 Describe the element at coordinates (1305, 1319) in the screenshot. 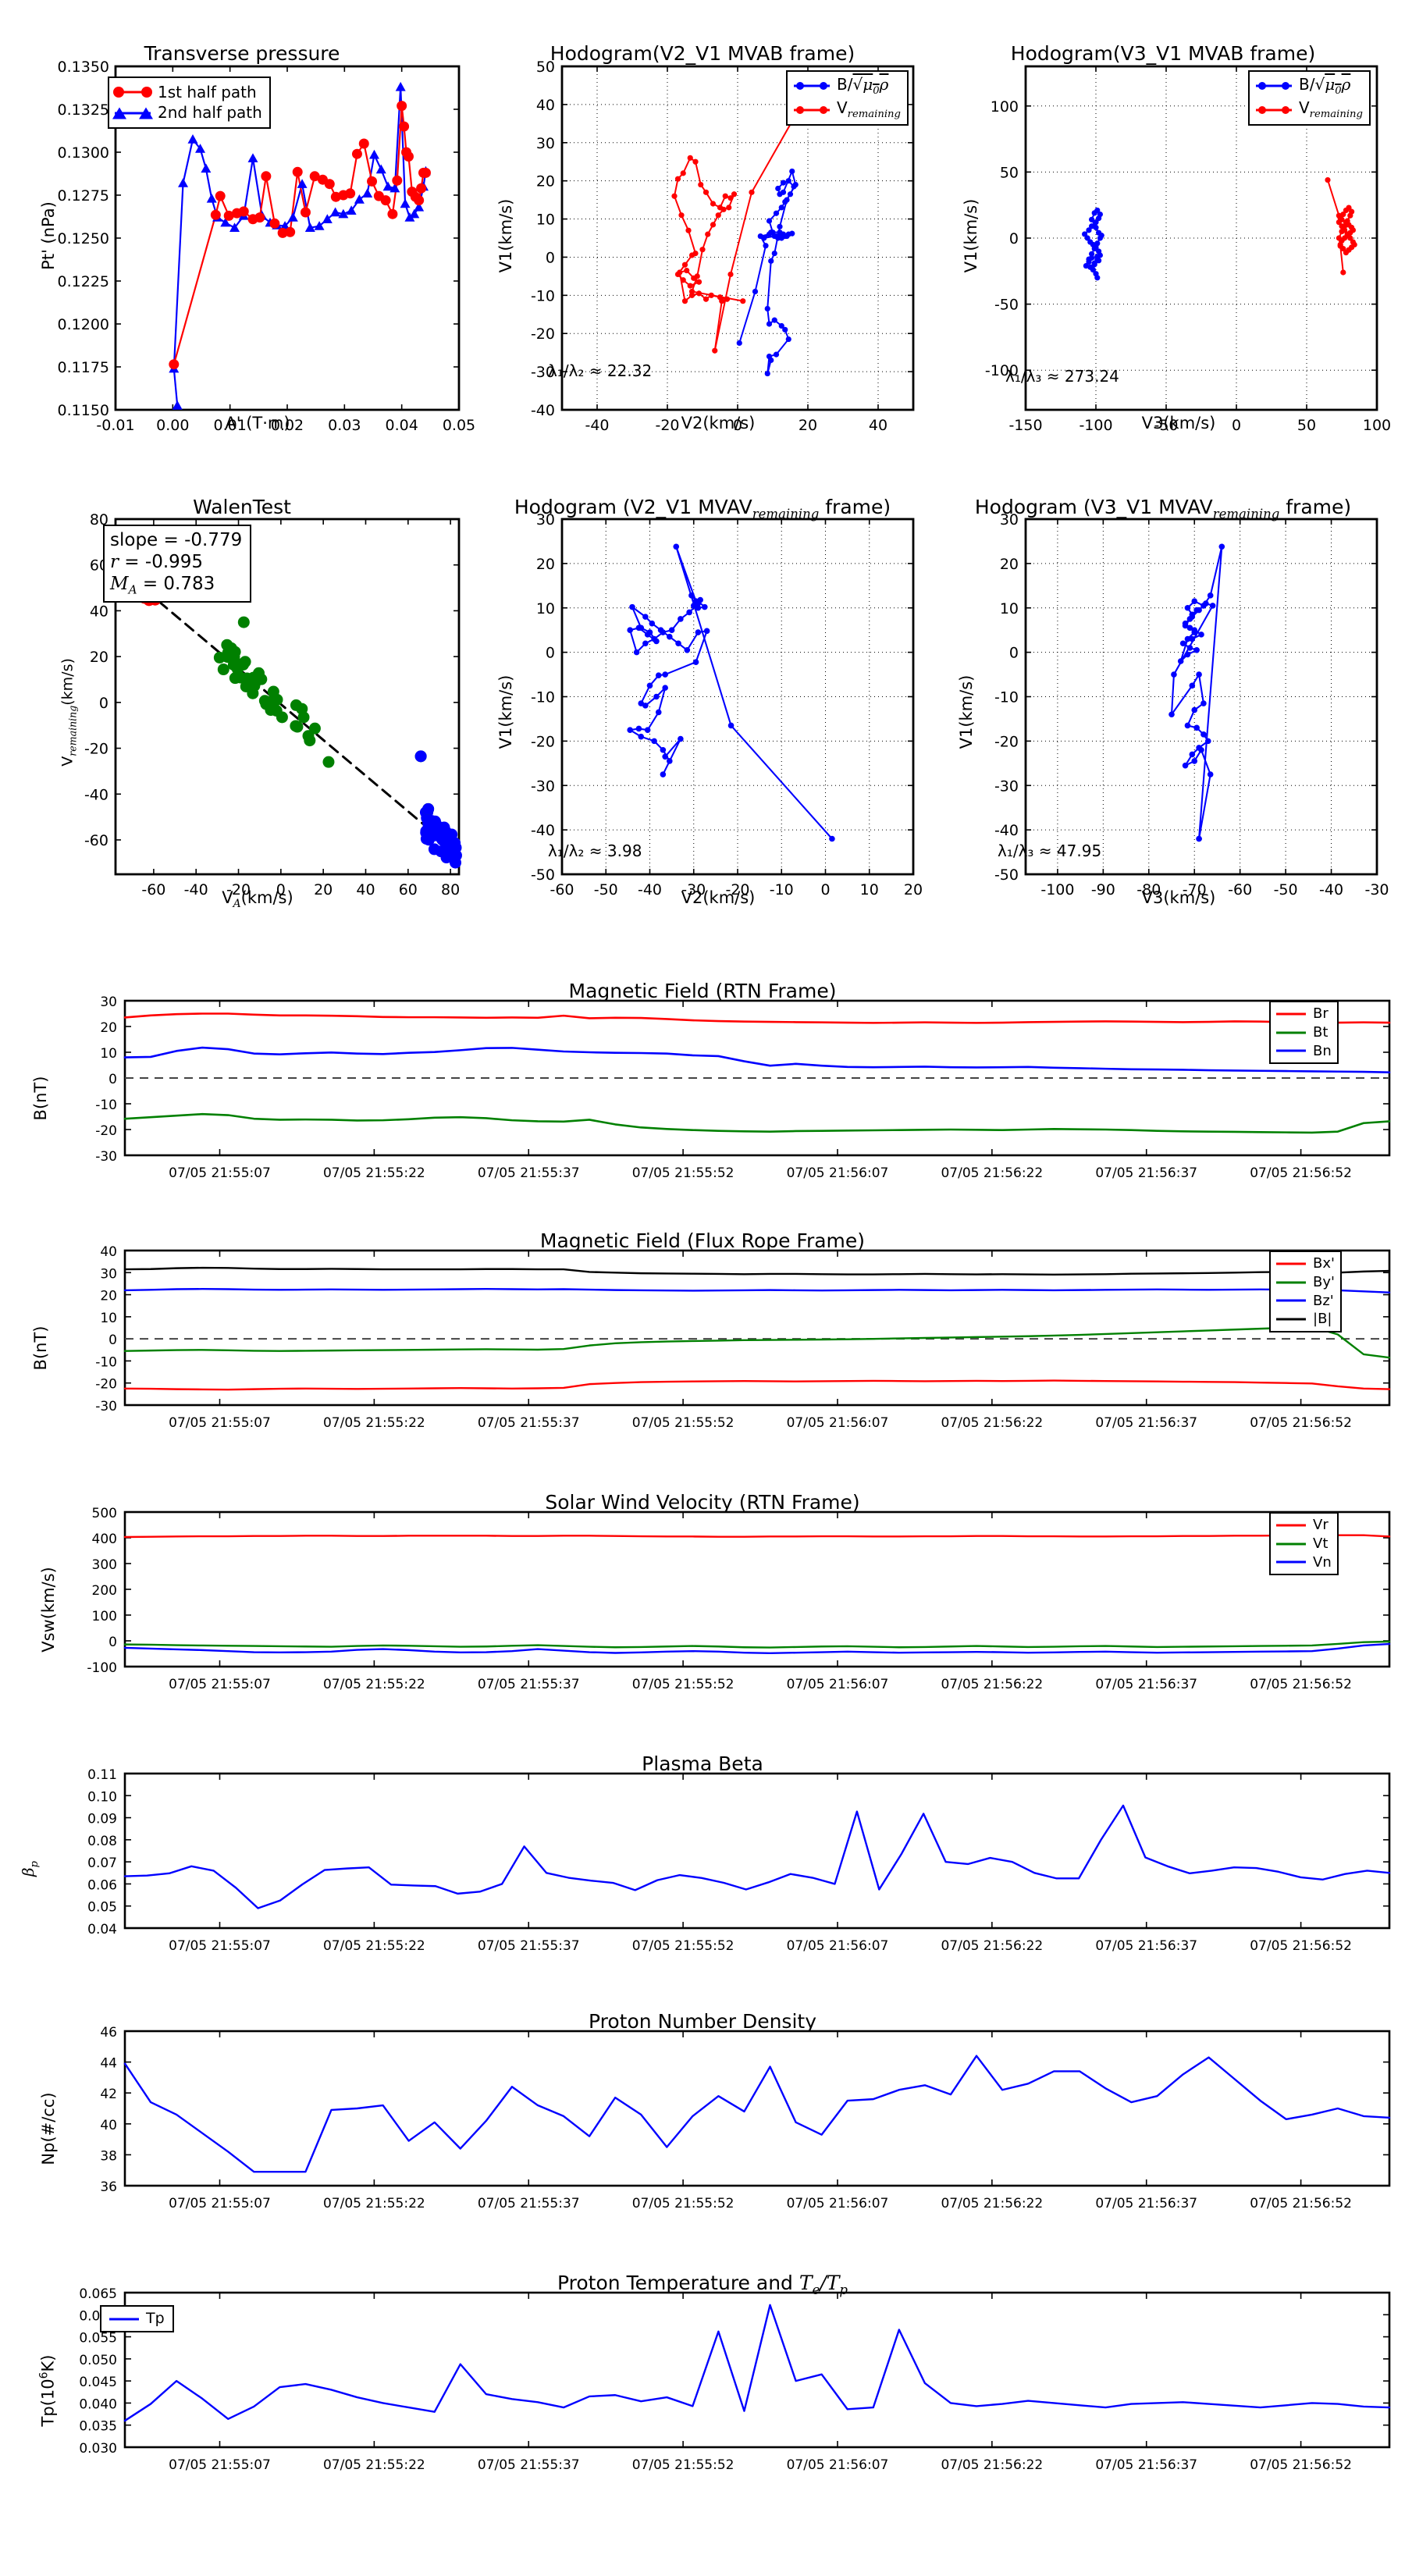

I see `legend-item: |B|` at that location.